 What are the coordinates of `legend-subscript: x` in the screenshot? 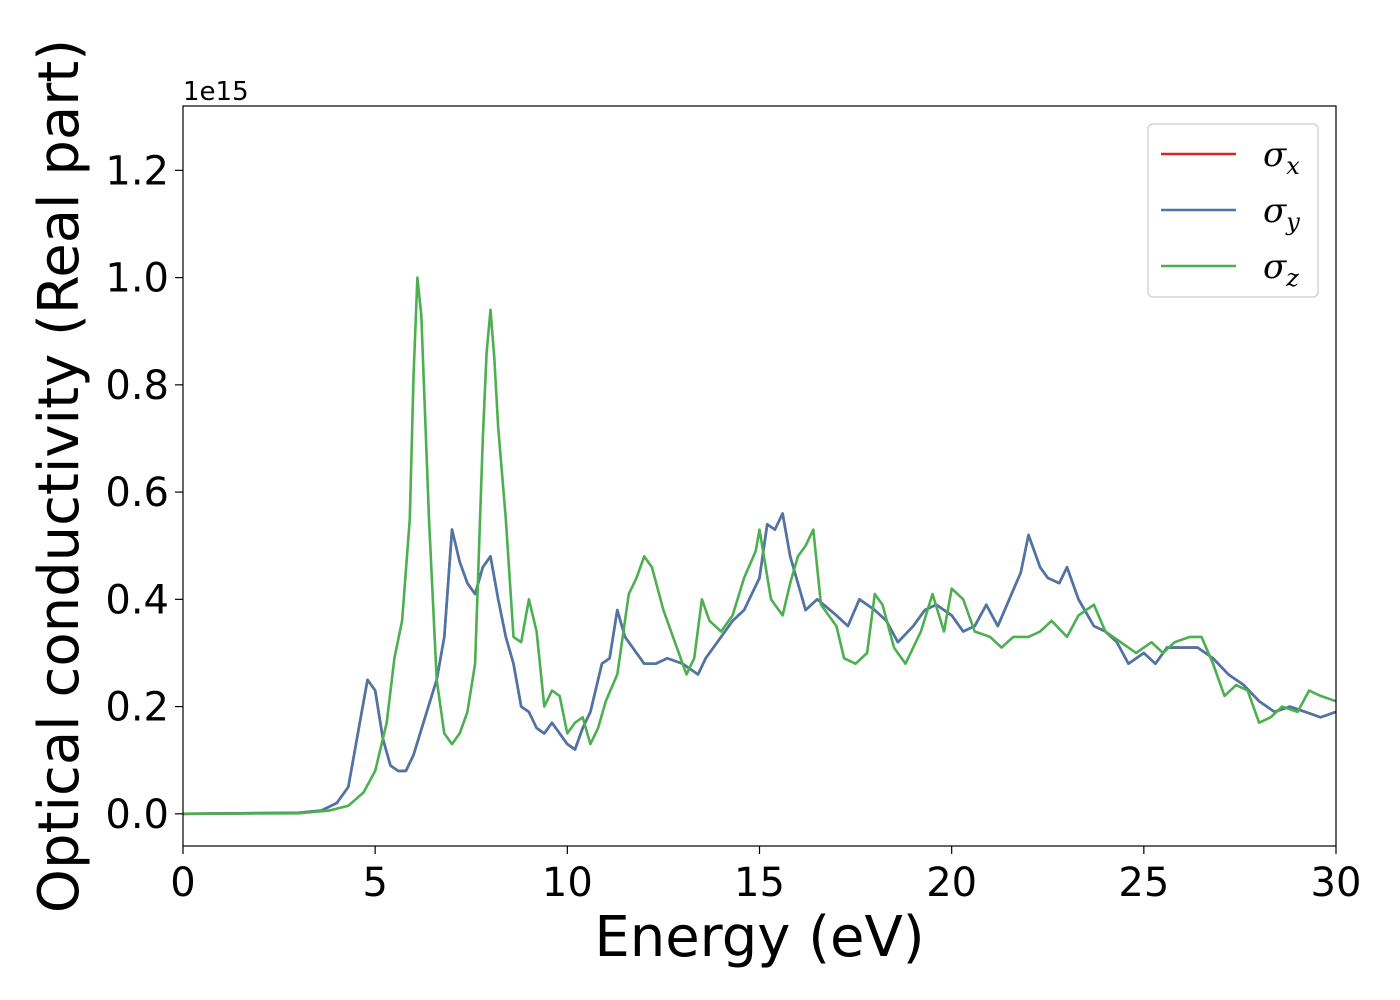 It's located at (1293, 166).